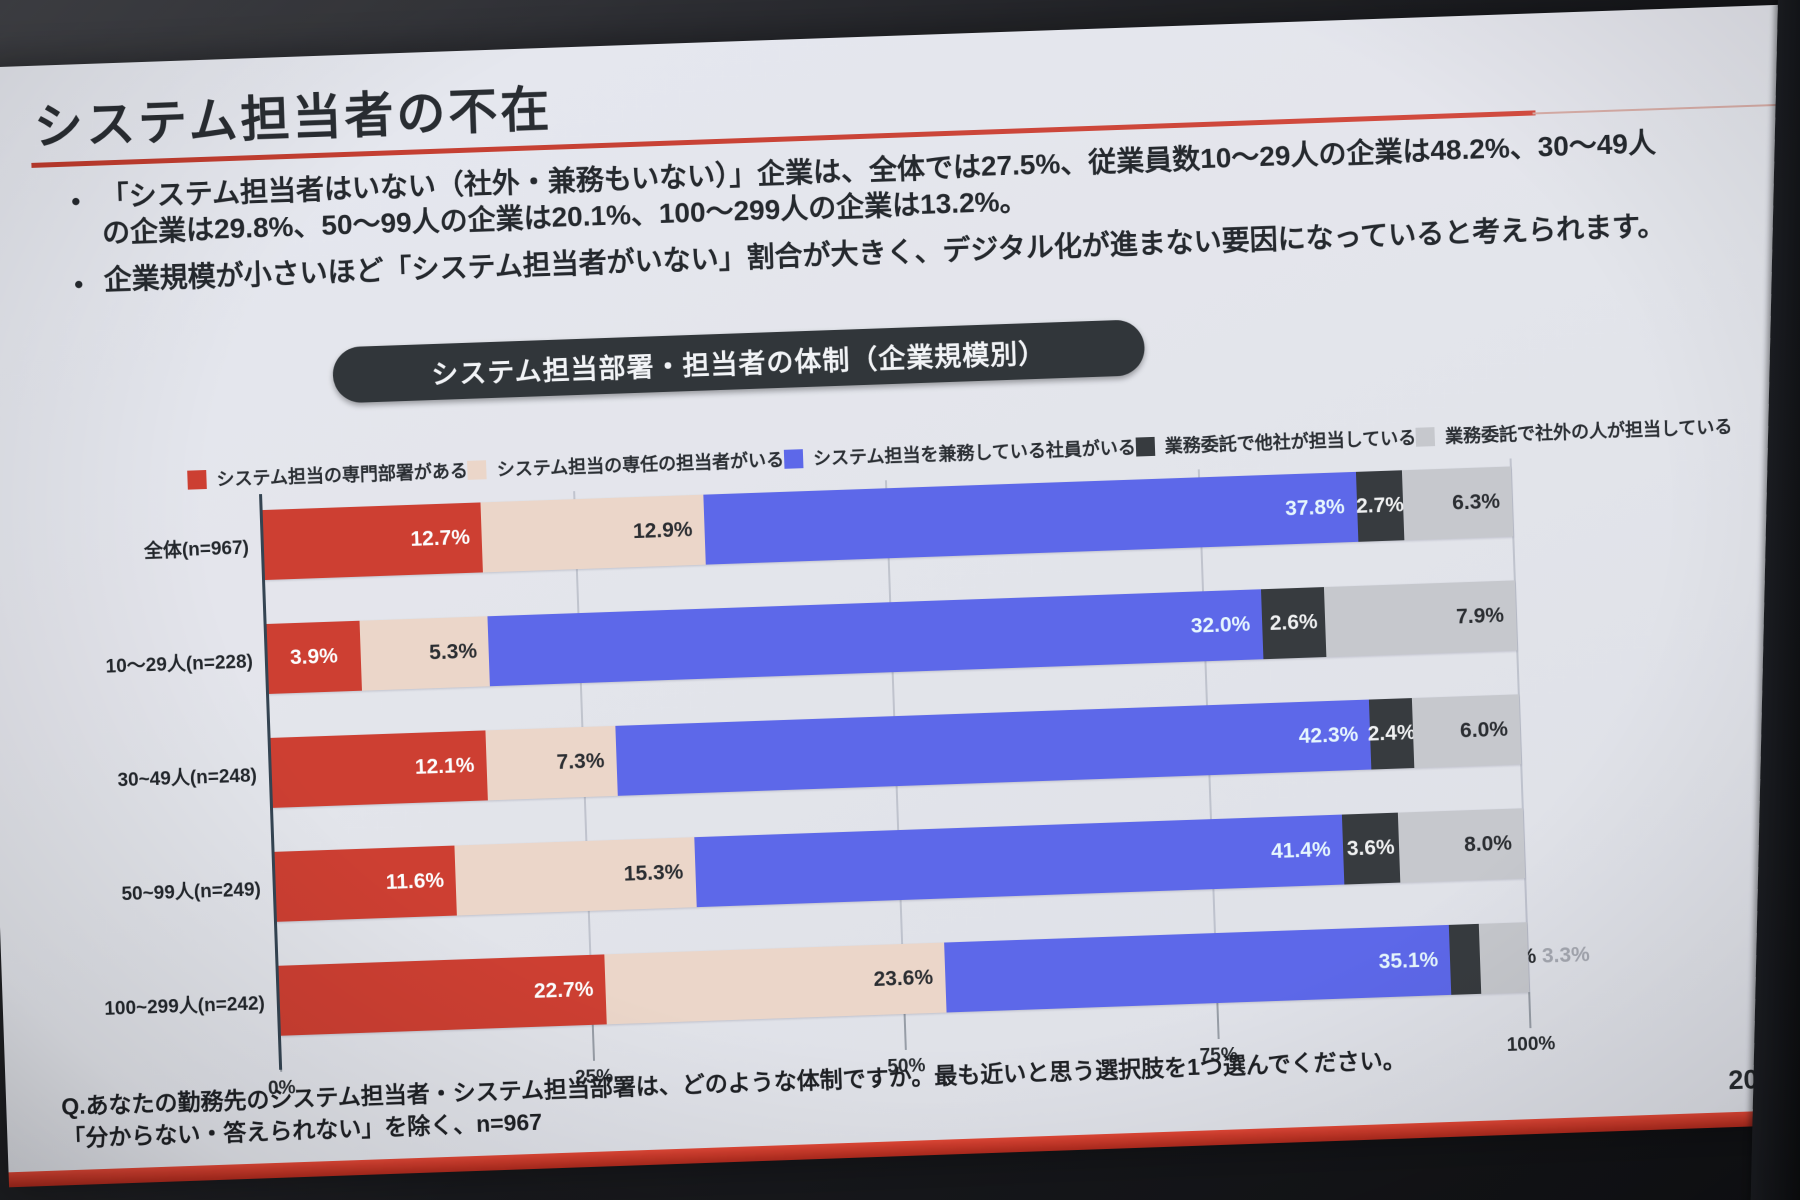 The width and height of the screenshot is (1800, 1200). I want to click on title-underline-thin, so click(1666, 107).